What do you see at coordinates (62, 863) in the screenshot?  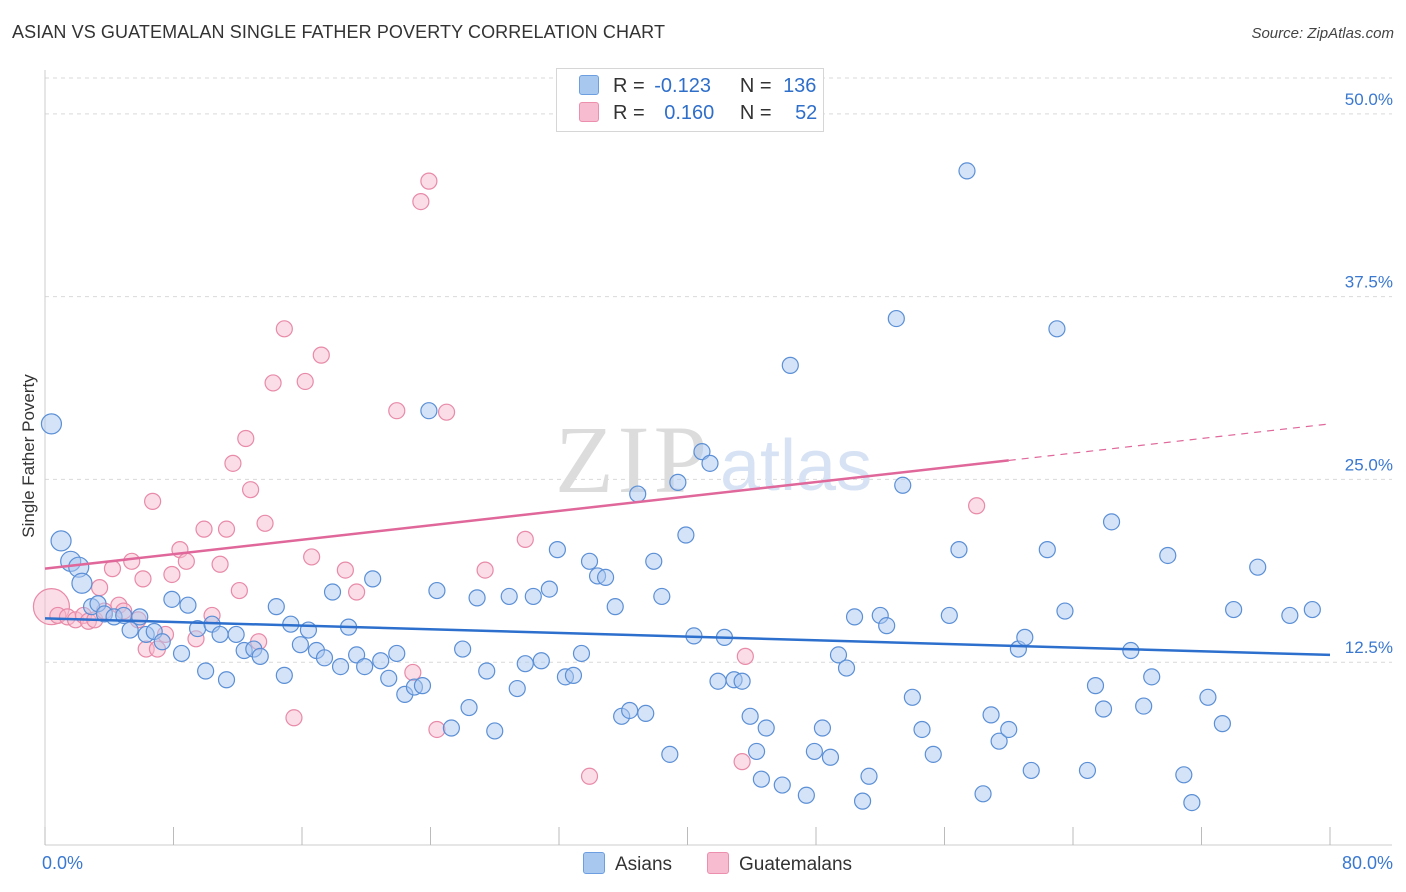 I see `x-tick-label: 0.0%` at bounding box center [62, 863].